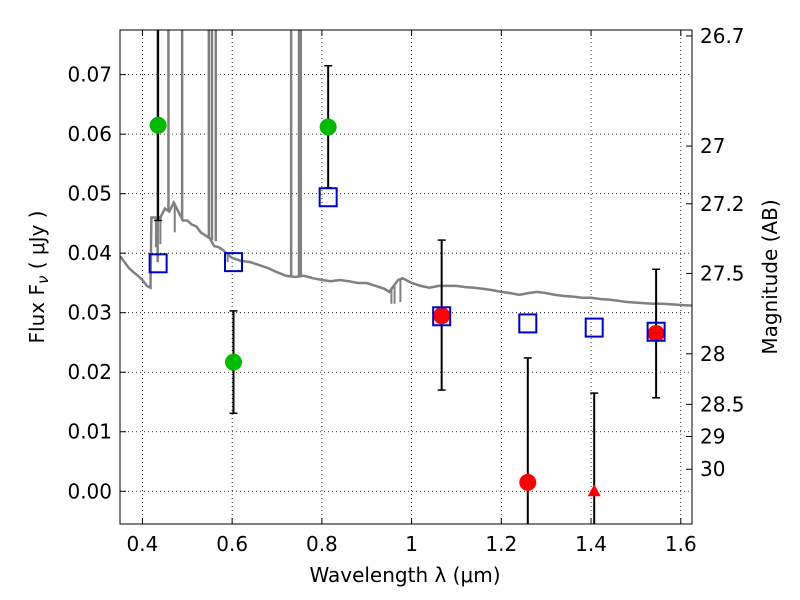 Image resolution: width=800 pixels, height=600 pixels. I want to click on x-tick-label: 1.6, so click(681, 544).